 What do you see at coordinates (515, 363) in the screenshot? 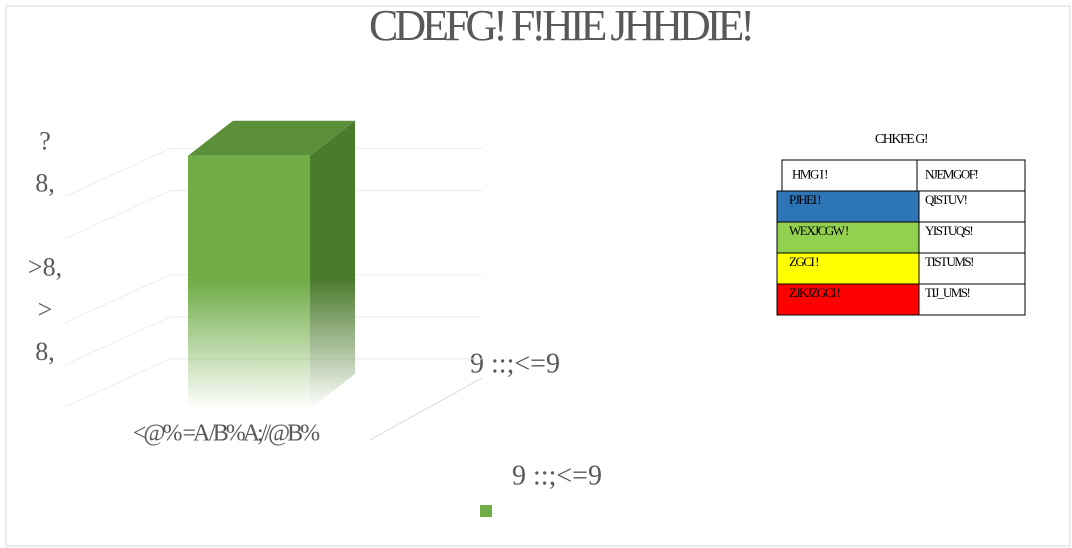
I see `depth-axis-label: 9 ::;<=9` at bounding box center [515, 363].